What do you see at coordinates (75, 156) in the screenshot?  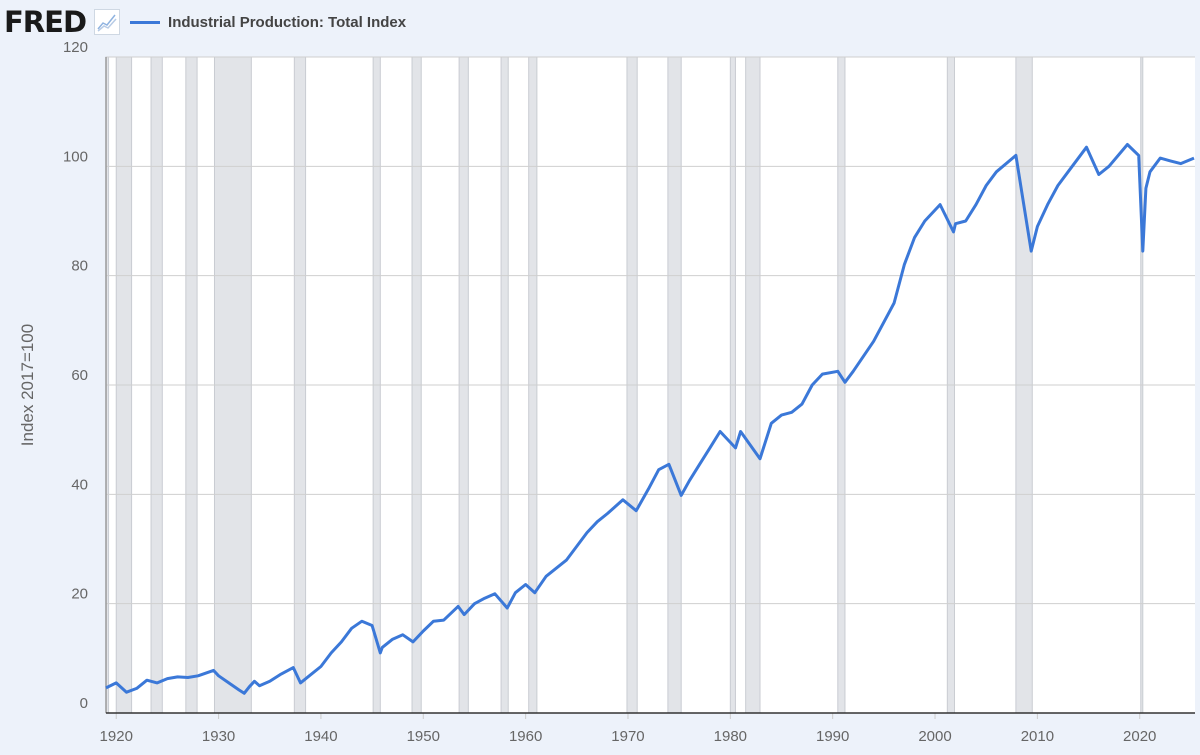 I see `y-tick-label: 100` at bounding box center [75, 156].